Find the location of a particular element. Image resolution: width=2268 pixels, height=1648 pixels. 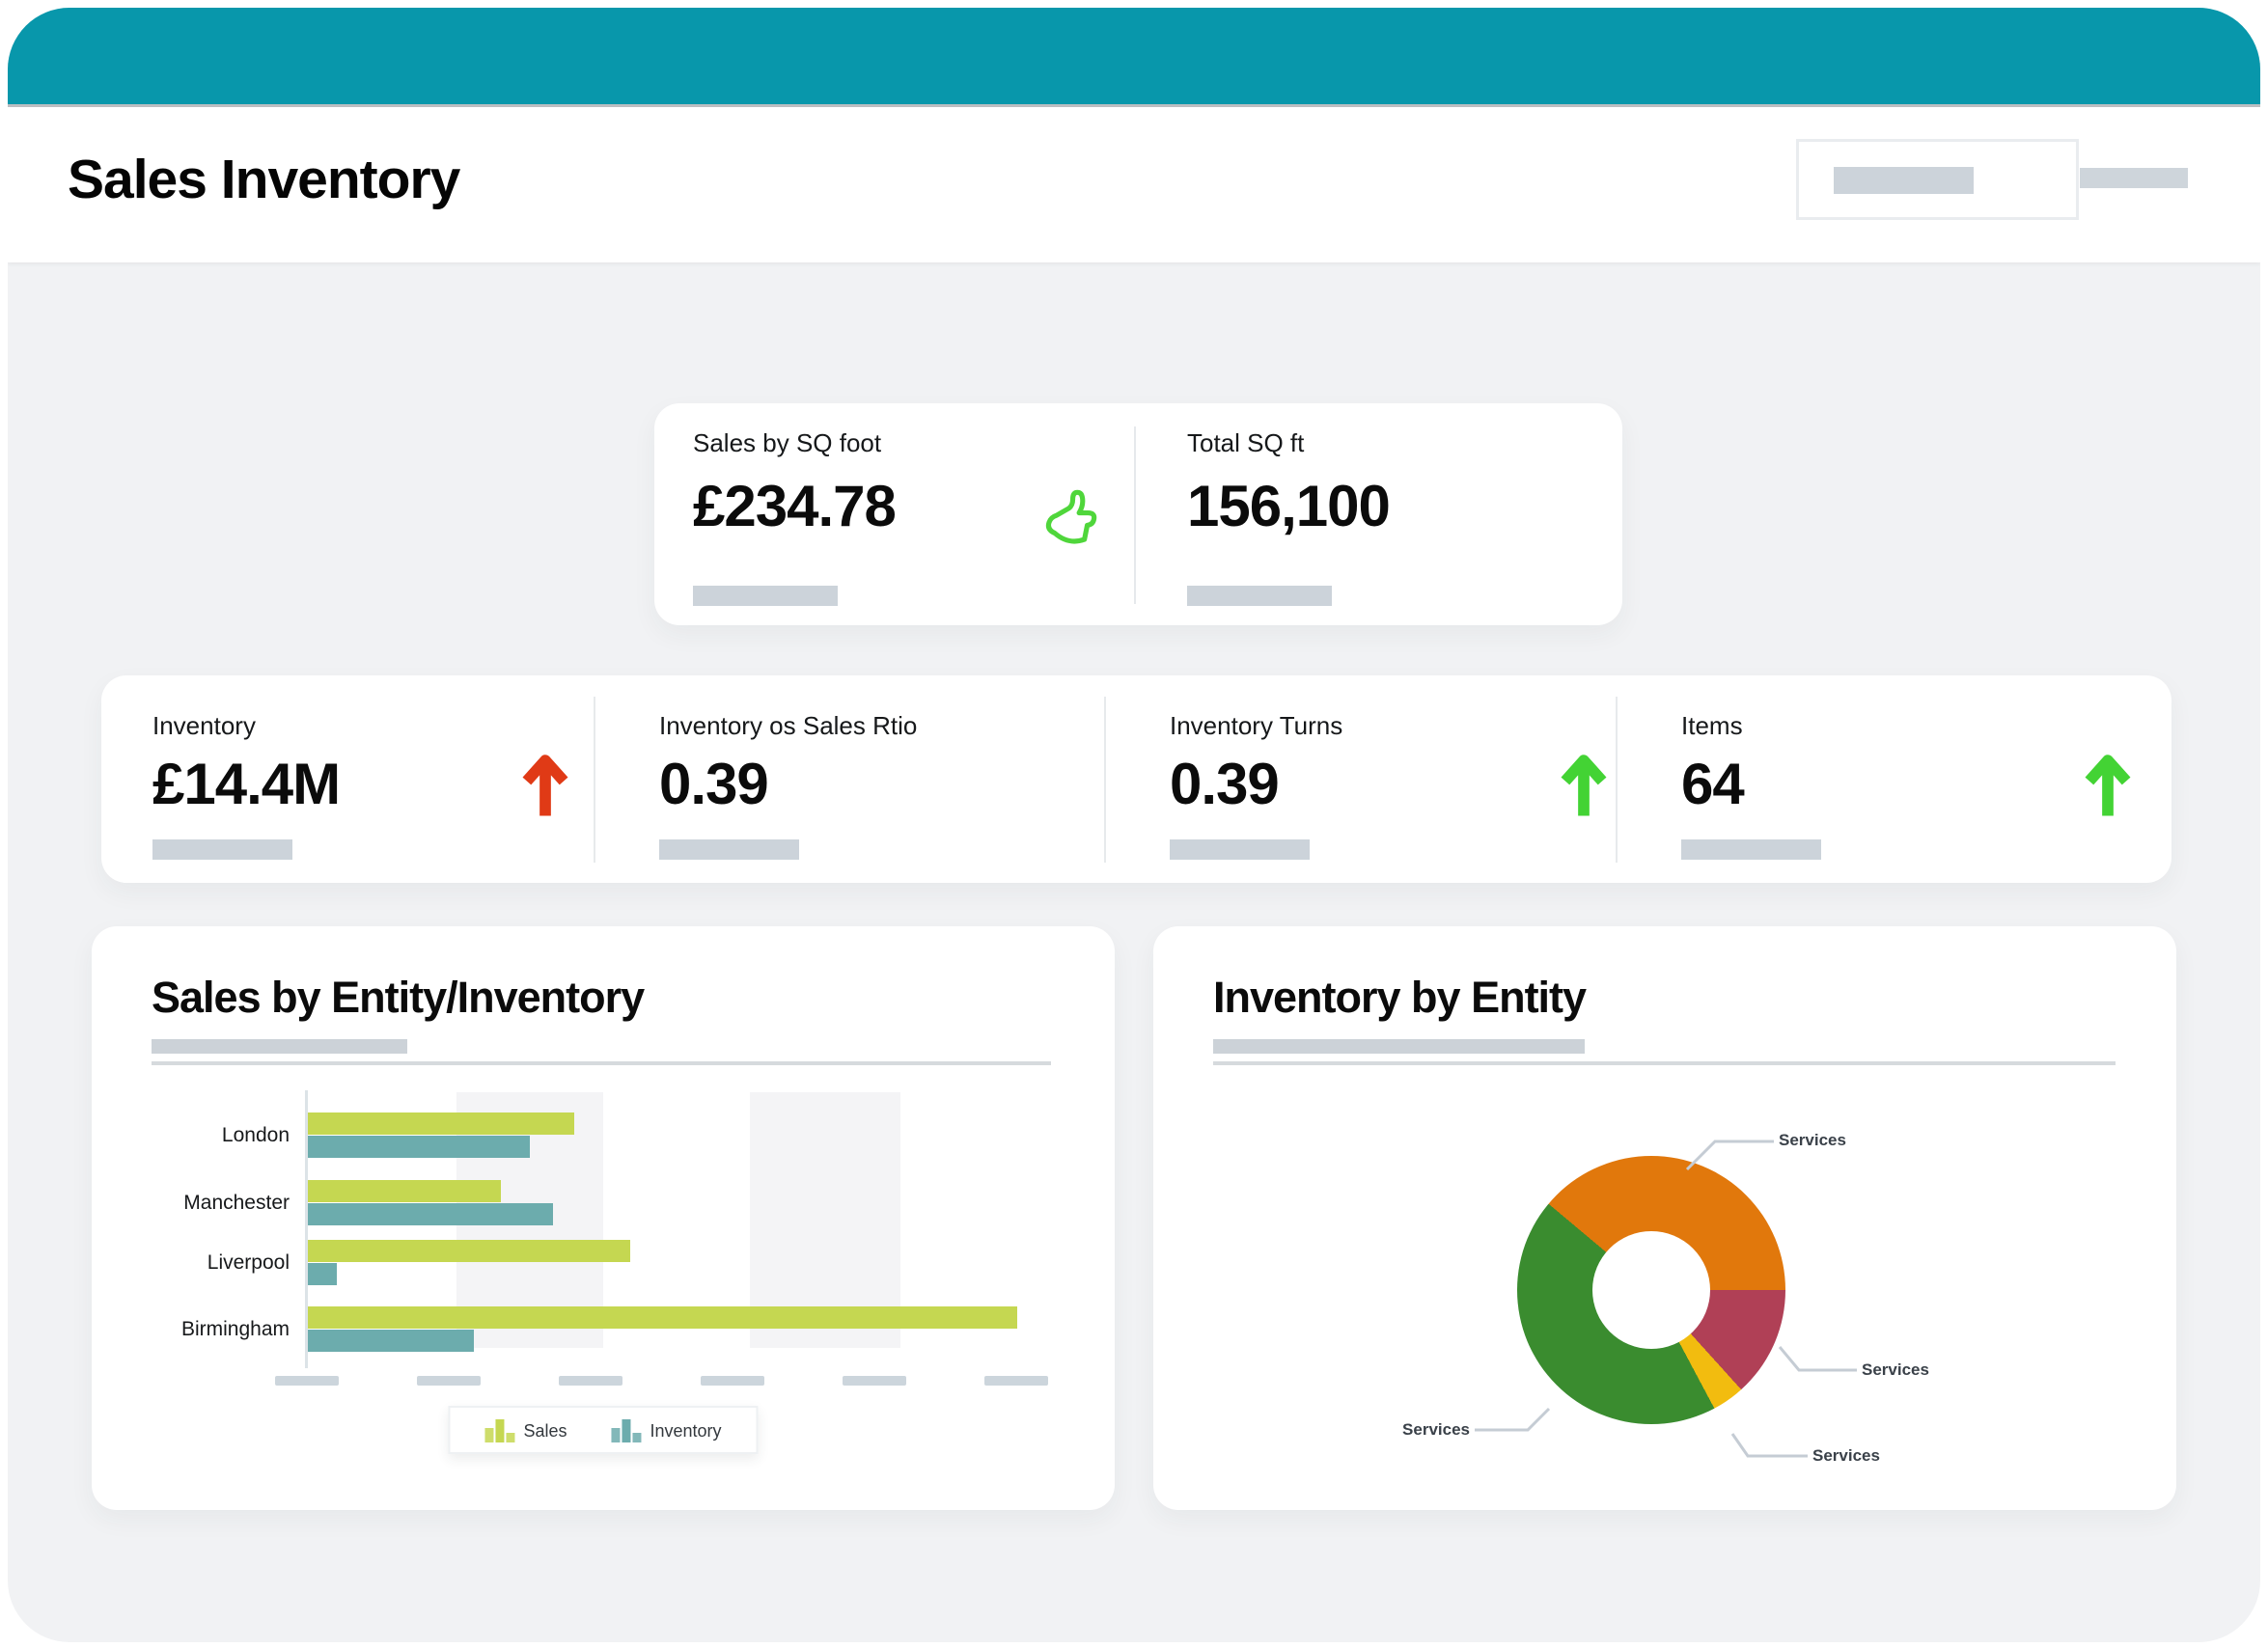

legend-label: Inventory is located at coordinates (686, 1431).